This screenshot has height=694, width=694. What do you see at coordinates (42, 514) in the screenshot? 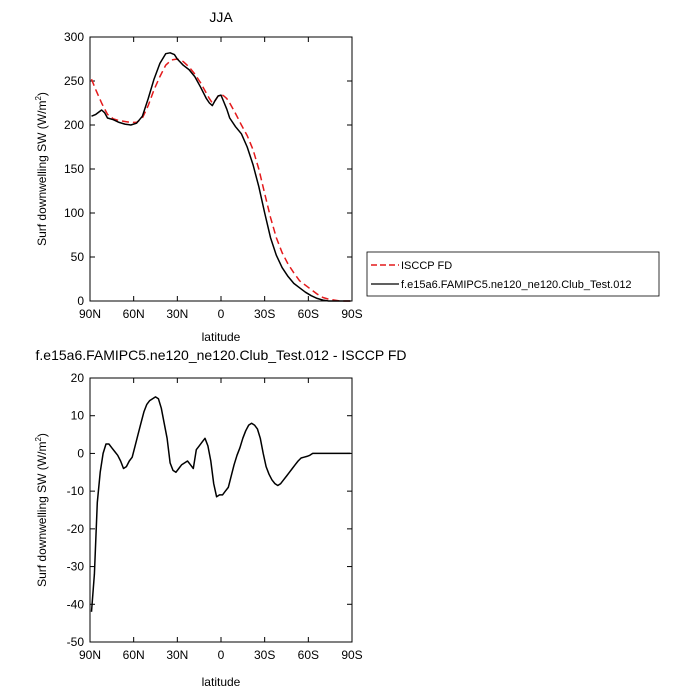
I see `bottom-ylabel-main: Surf downwelling SW (W/m` at bounding box center [42, 514].